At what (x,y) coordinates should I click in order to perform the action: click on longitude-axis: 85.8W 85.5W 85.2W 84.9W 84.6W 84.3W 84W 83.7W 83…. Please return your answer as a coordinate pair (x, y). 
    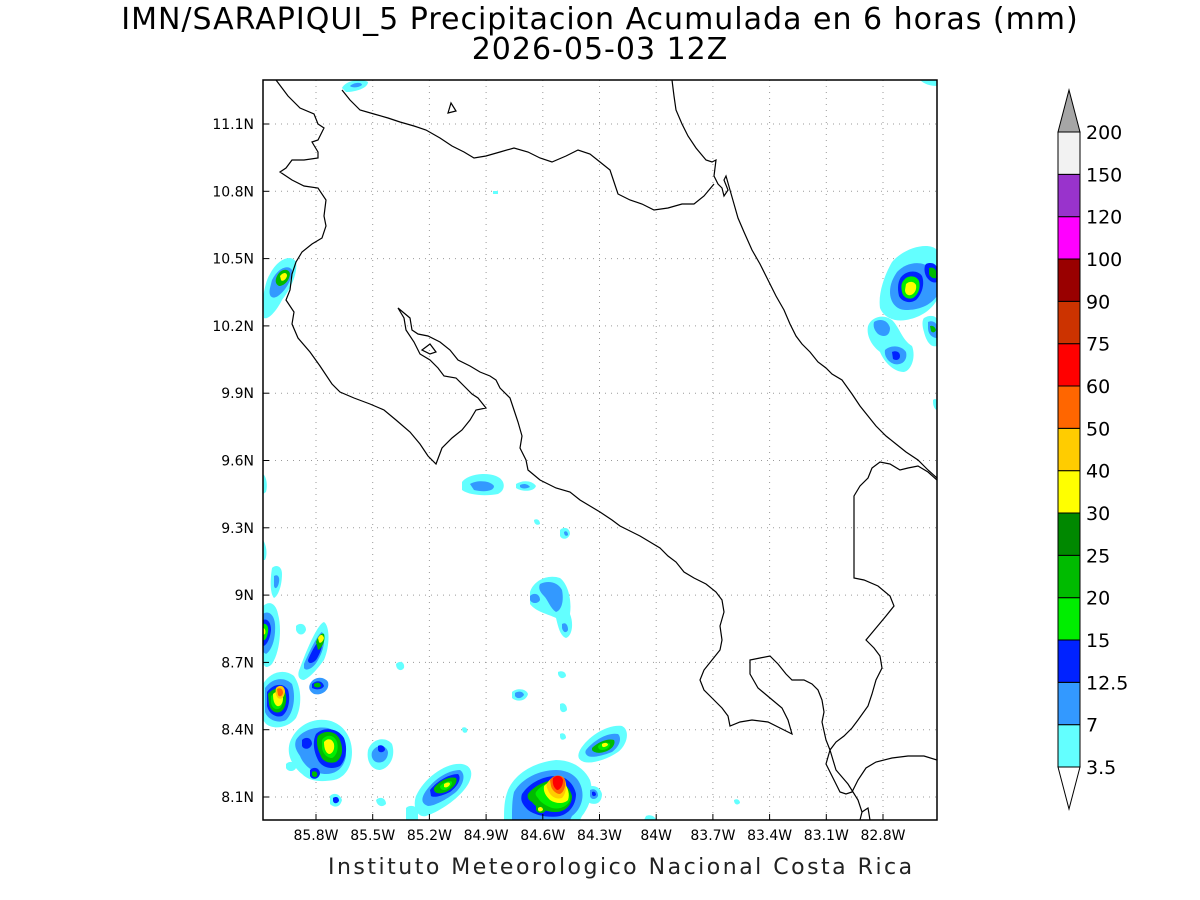
    Looking at the image, I should click on (599, 836).